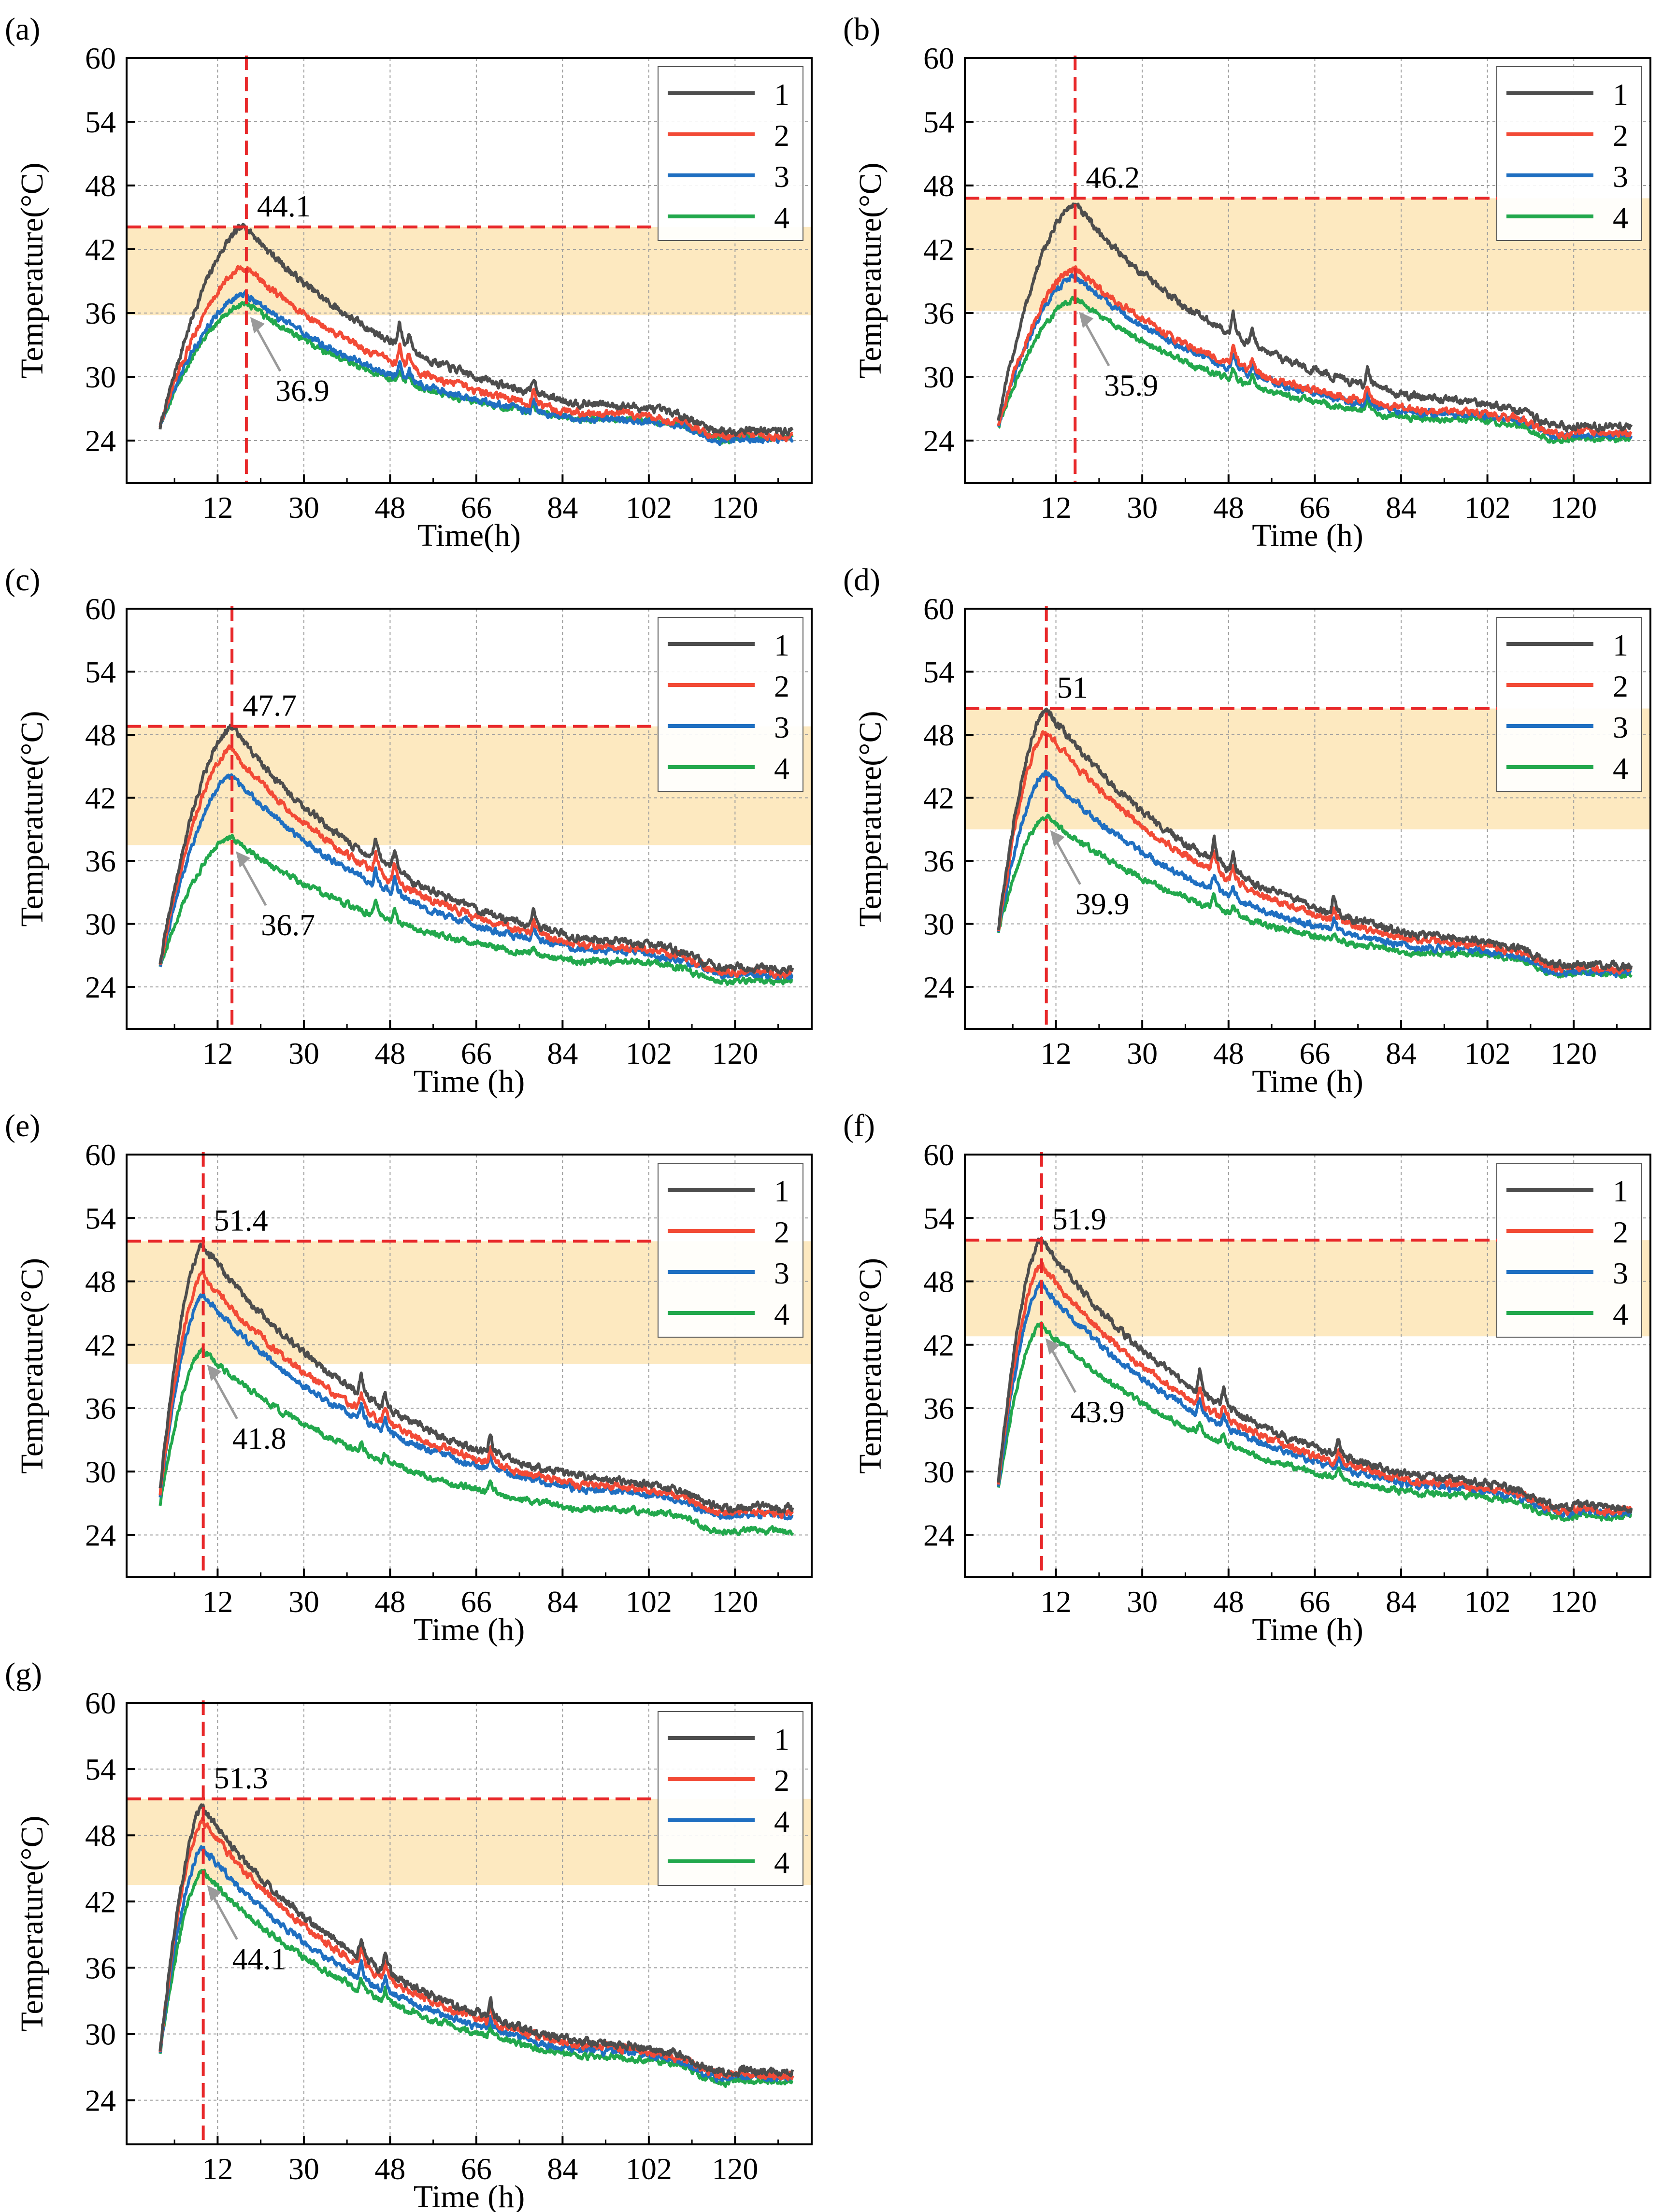  Describe the element at coordinates (781, 1821) in the screenshot. I see `legend-label-3: 4` at that location.